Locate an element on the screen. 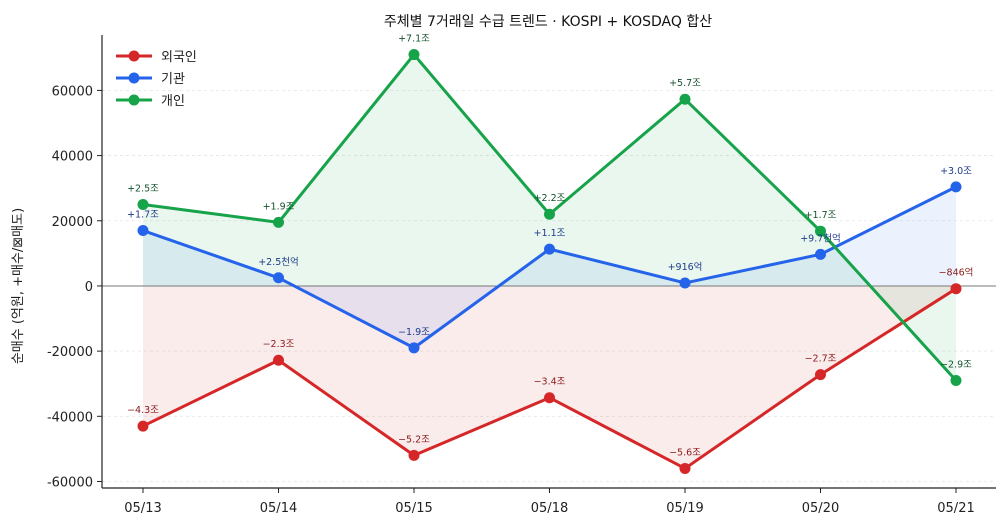 The width and height of the screenshot is (1008, 527). chart-title: 주체별 7거래일 수급 트렌드 · KOSPI + KOSDAQ 합산 is located at coordinates (548, 22).